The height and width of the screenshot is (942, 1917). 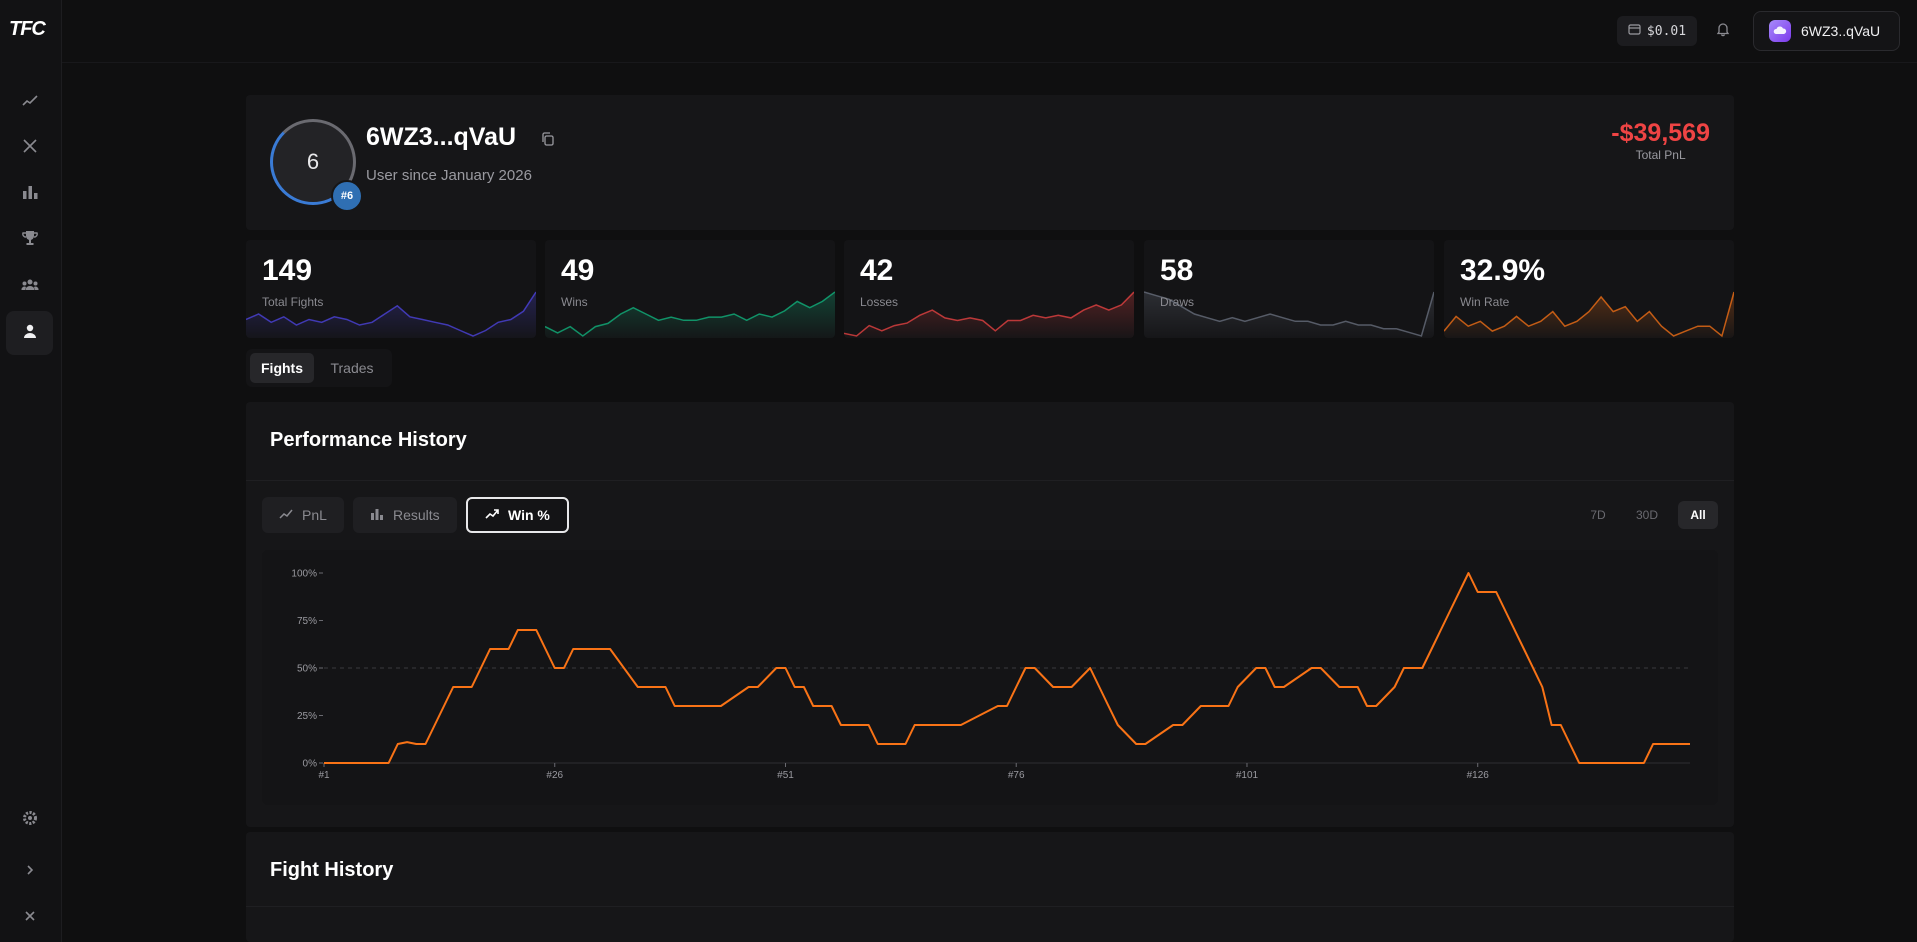 I want to click on range-tab-7d: 7D, so click(x=1598, y=515).